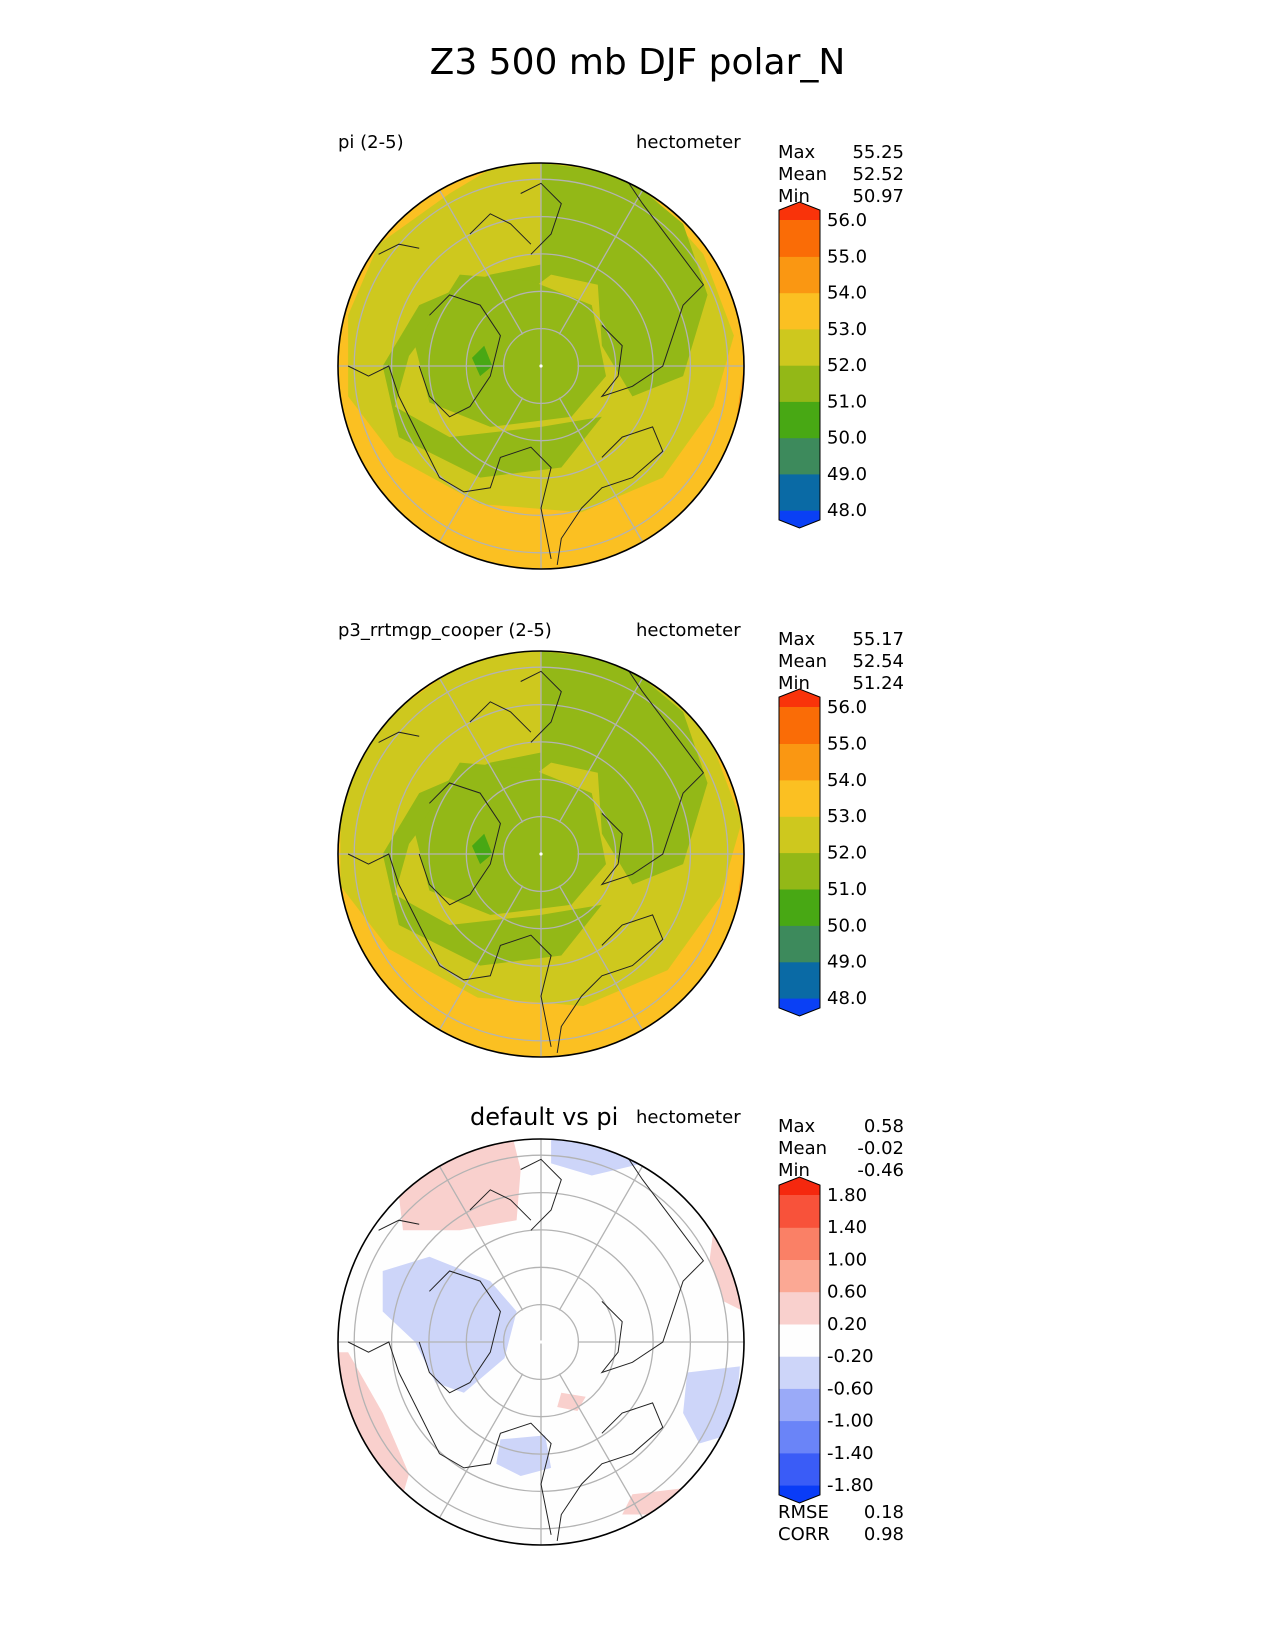 This screenshot has height=1650, width=1275. I want to click on colorbar-tick-label: 53.0, so click(847, 329).